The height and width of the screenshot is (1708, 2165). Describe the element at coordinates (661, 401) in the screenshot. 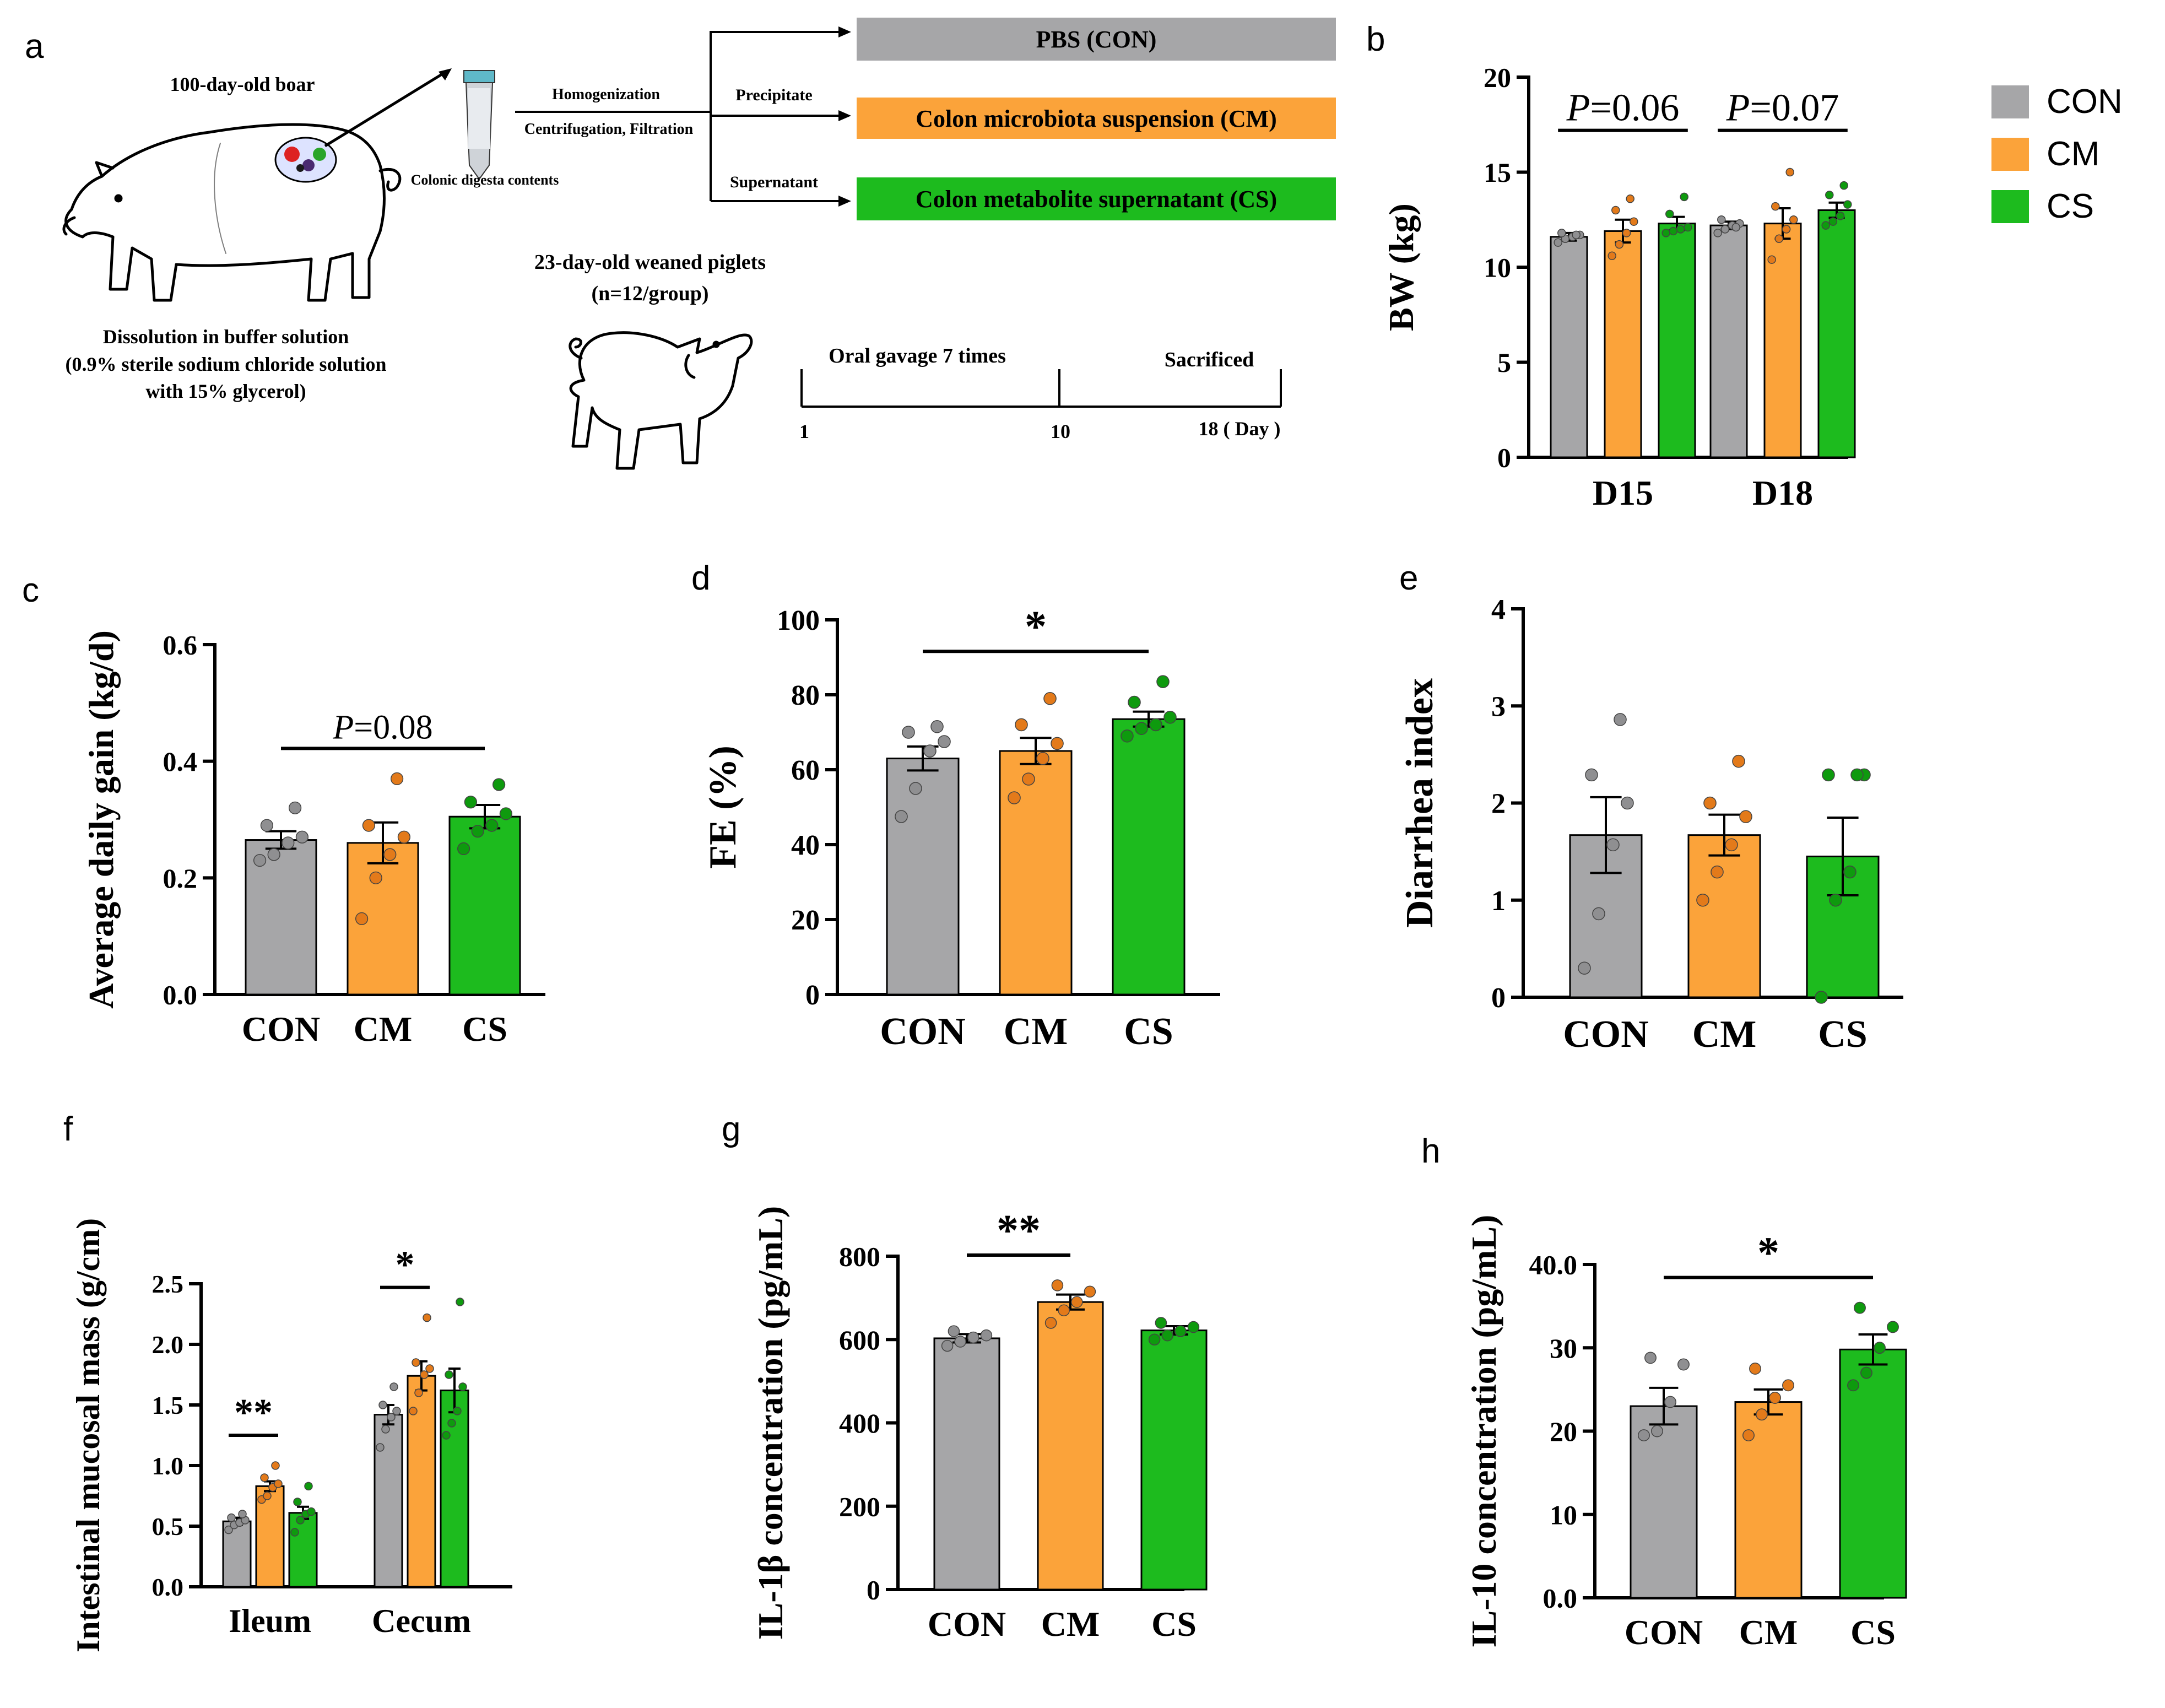

I see `piglet-illustration` at that location.